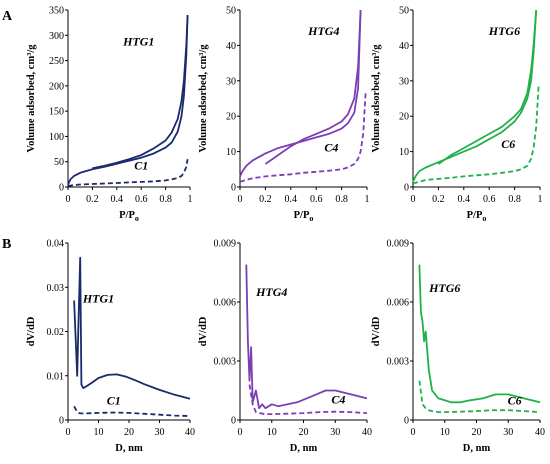 The width and height of the screenshot is (550, 464). Describe the element at coordinates (479, 396) in the screenshot. I see `series-line-c6` at that location.